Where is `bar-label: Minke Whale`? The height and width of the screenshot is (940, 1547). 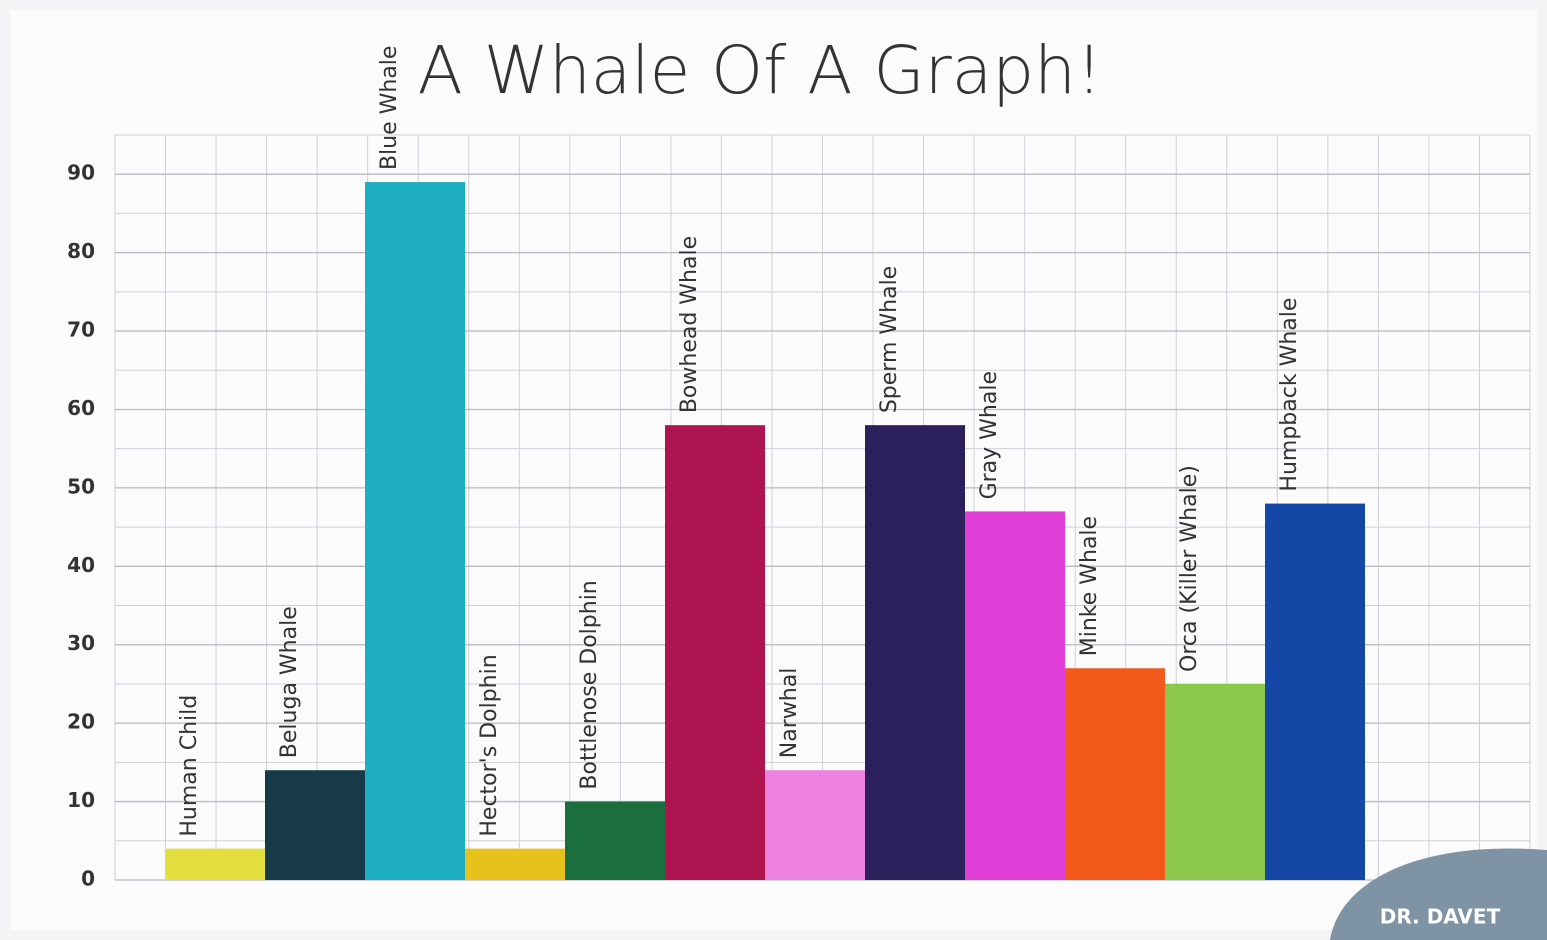
bar-label: Minke Whale is located at coordinates (1089, 586).